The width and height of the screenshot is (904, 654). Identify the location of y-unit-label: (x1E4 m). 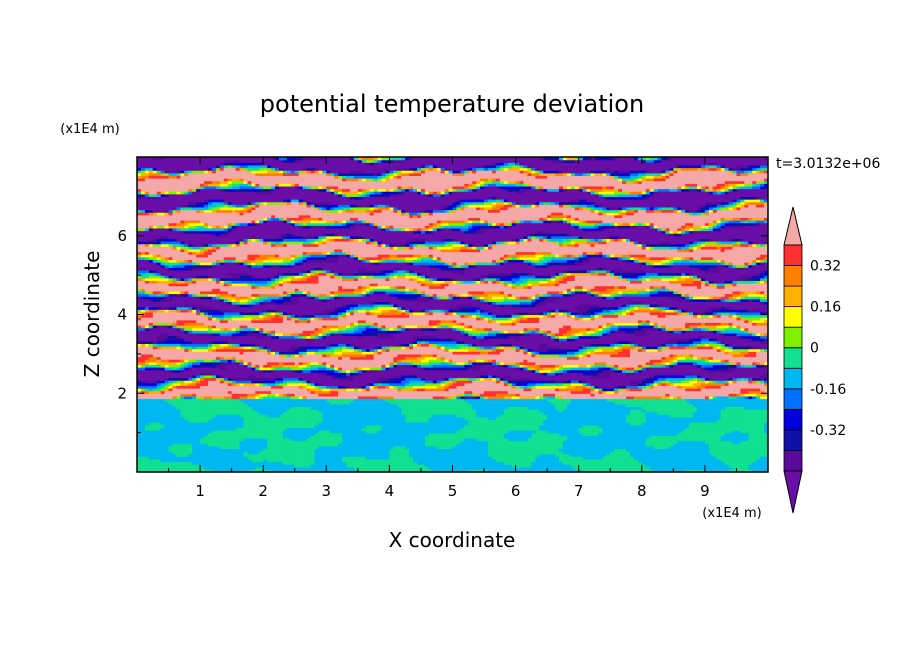
(89, 129).